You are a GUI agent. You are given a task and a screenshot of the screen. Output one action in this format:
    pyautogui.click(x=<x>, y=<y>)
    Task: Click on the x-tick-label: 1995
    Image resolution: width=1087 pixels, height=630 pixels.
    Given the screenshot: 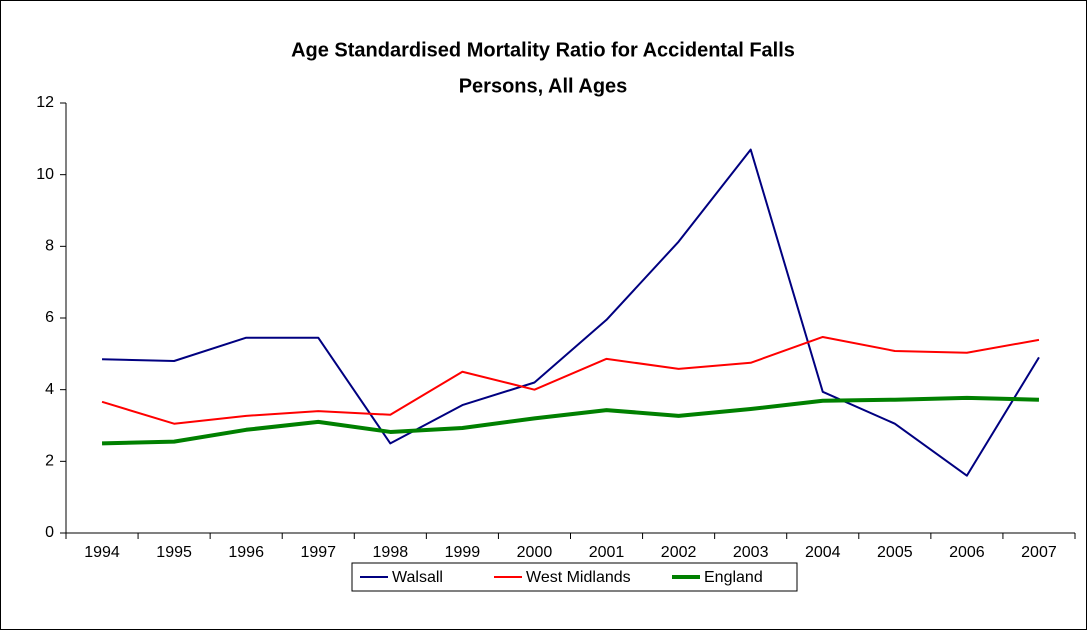 What is the action you would take?
    pyautogui.click(x=174, y=552)
    